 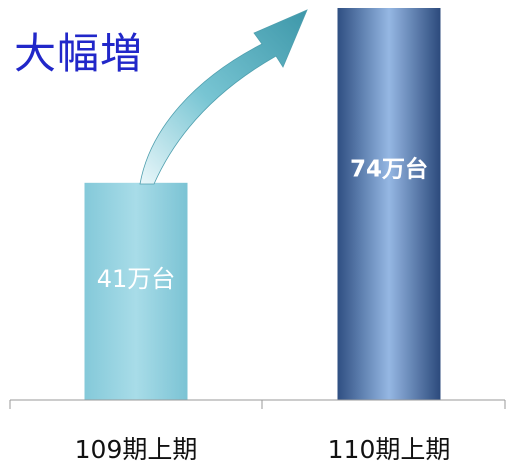 What do you see at coordinates (79, 53) in the screenshot?
I see `chart-heading: 大幅増` at bounding box center [79, 53].